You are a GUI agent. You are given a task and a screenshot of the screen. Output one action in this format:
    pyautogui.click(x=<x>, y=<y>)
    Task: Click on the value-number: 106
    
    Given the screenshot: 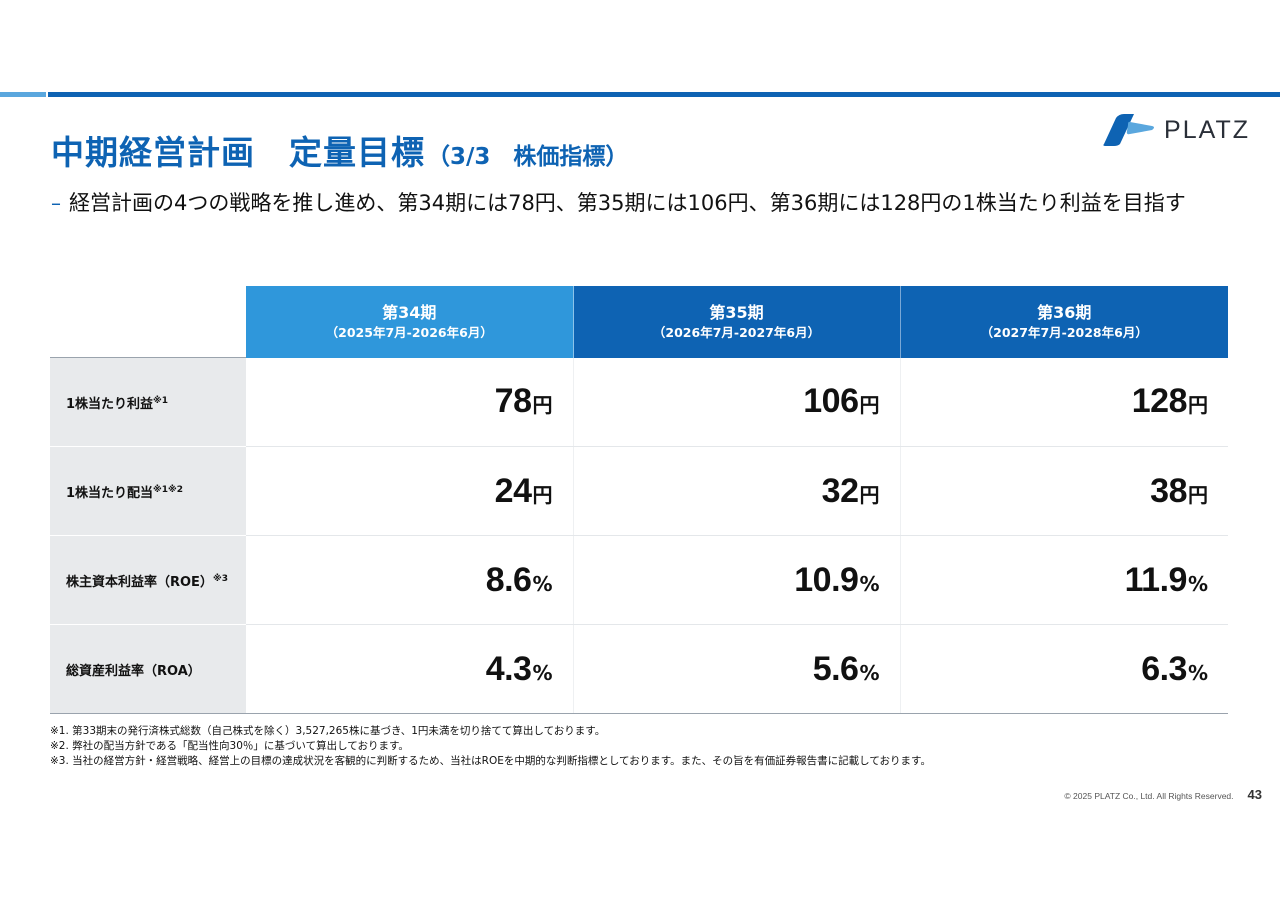 What is the action you would take?
    pyautogui.click(x=831, y=401)
    